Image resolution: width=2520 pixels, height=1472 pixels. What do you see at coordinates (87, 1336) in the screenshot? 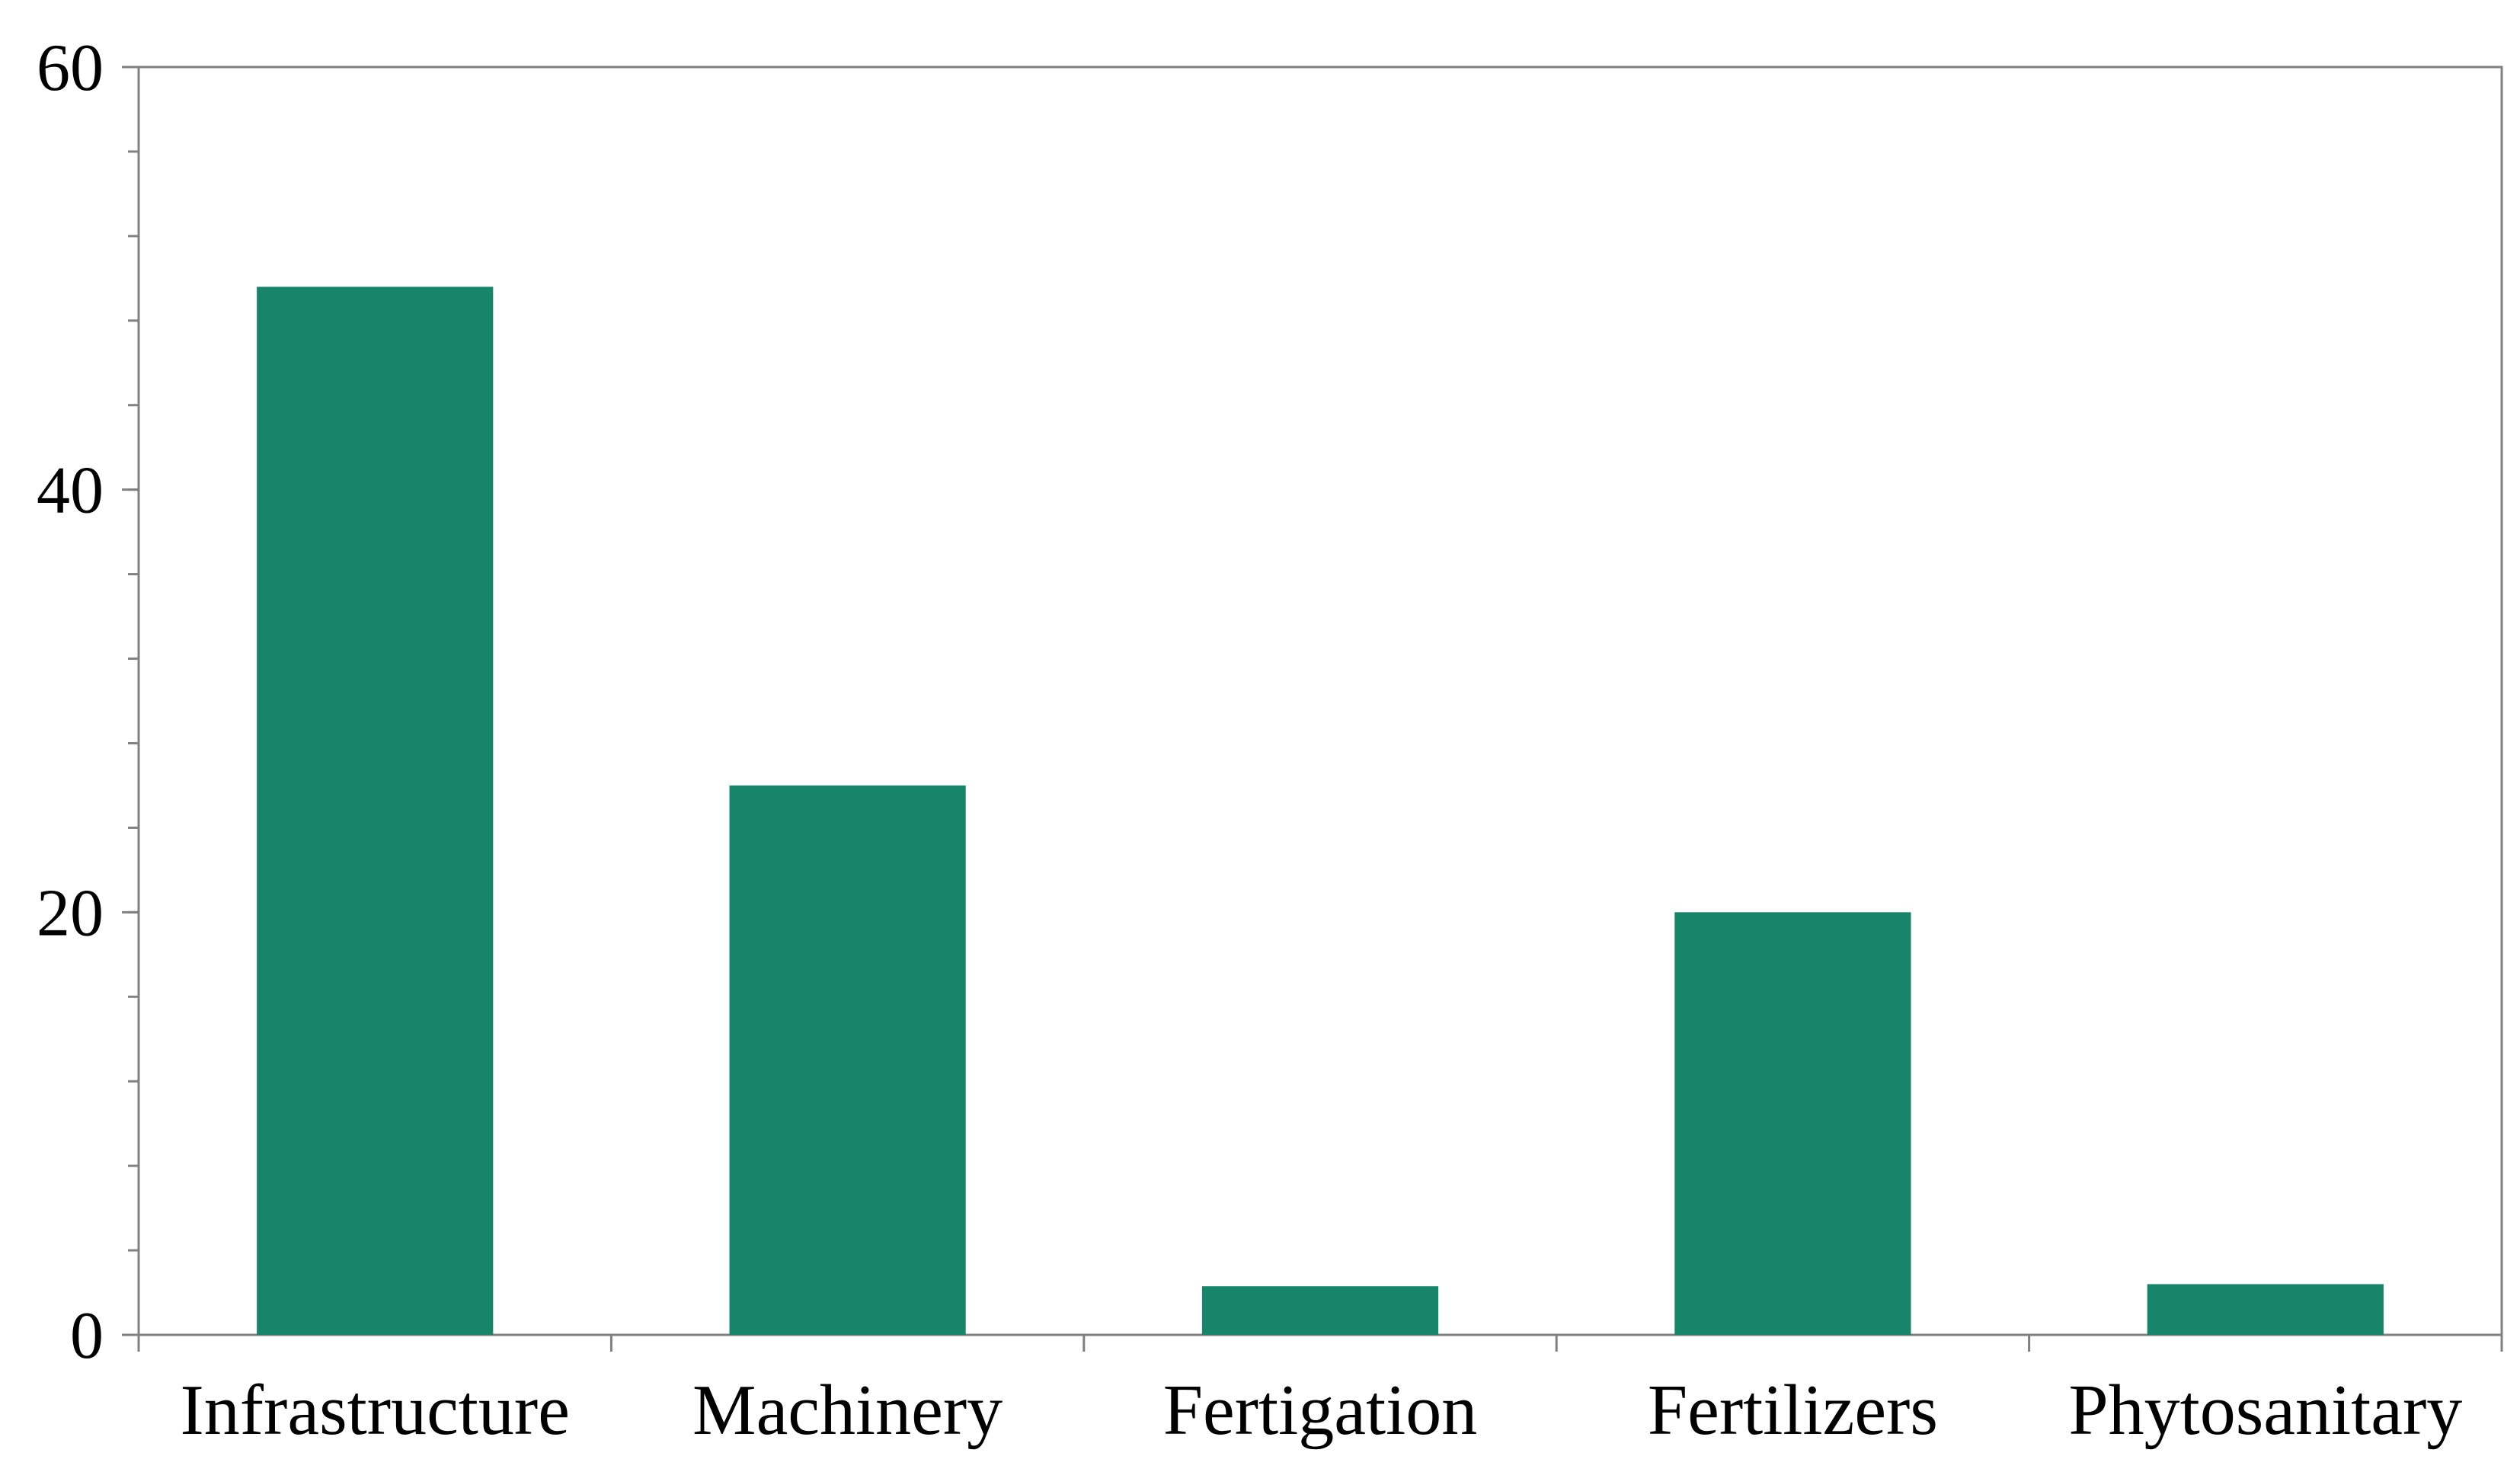
I see `y-tick-label: 0` at bounding box center [87, 1336].